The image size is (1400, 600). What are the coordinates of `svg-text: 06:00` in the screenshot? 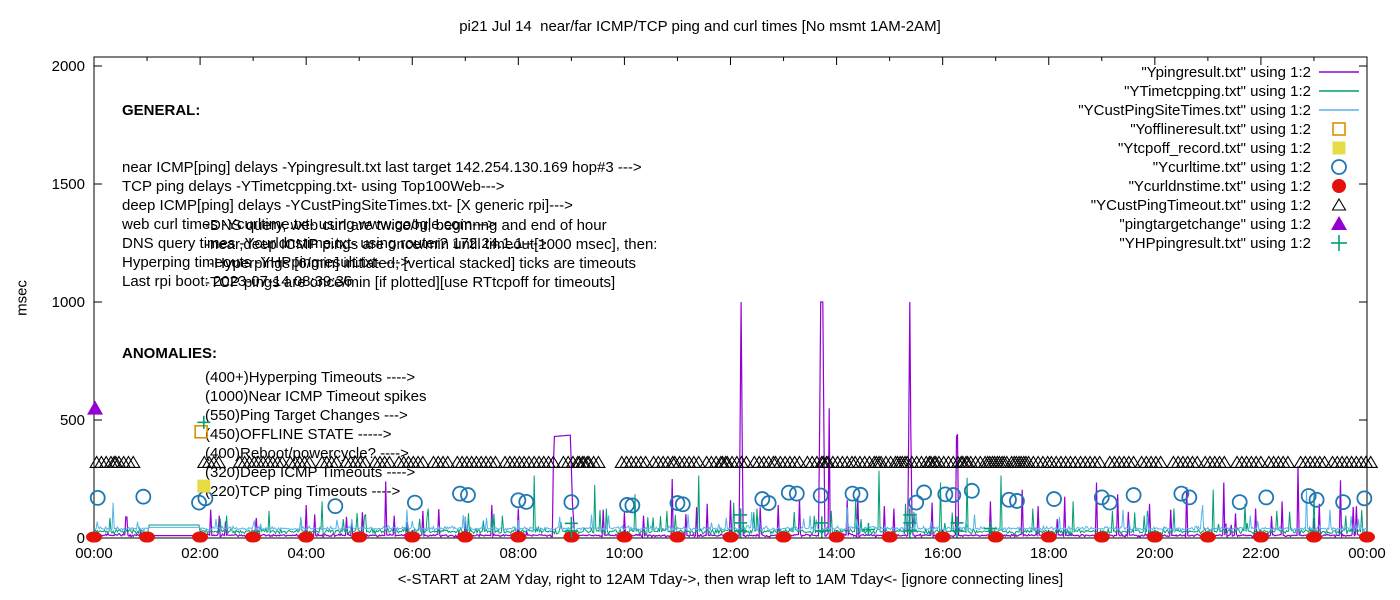 It's located at (412, 553).